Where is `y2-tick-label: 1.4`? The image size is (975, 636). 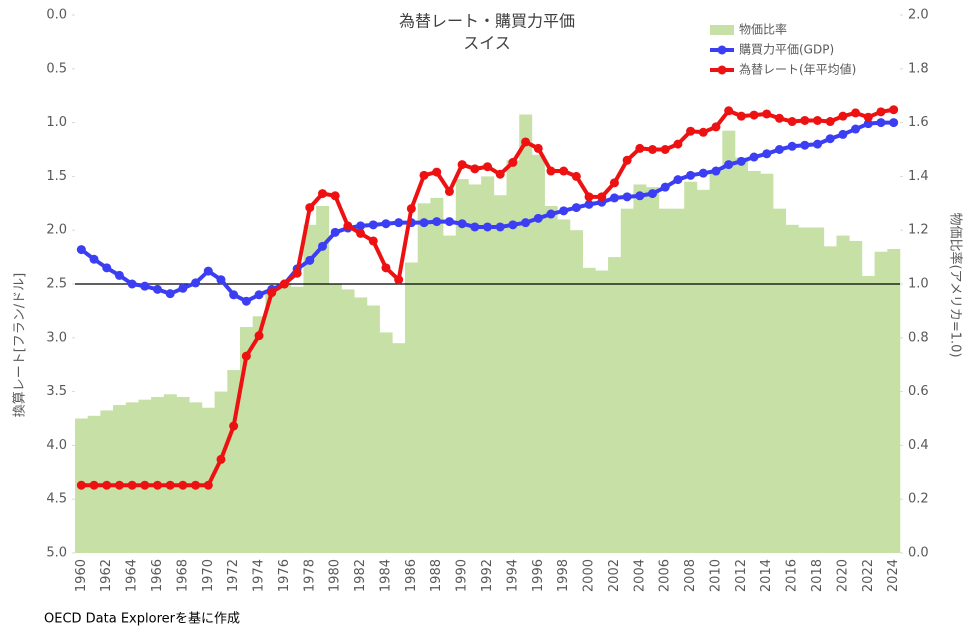 y2-tick-label: 1.4 is located at coordinates (918, 176).